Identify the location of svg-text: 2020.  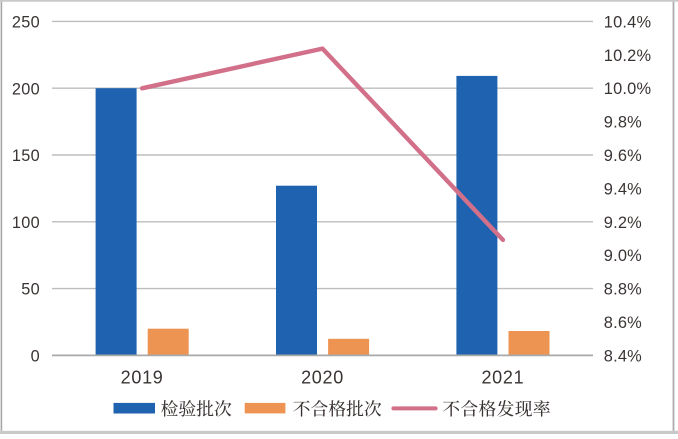
(322, 378).